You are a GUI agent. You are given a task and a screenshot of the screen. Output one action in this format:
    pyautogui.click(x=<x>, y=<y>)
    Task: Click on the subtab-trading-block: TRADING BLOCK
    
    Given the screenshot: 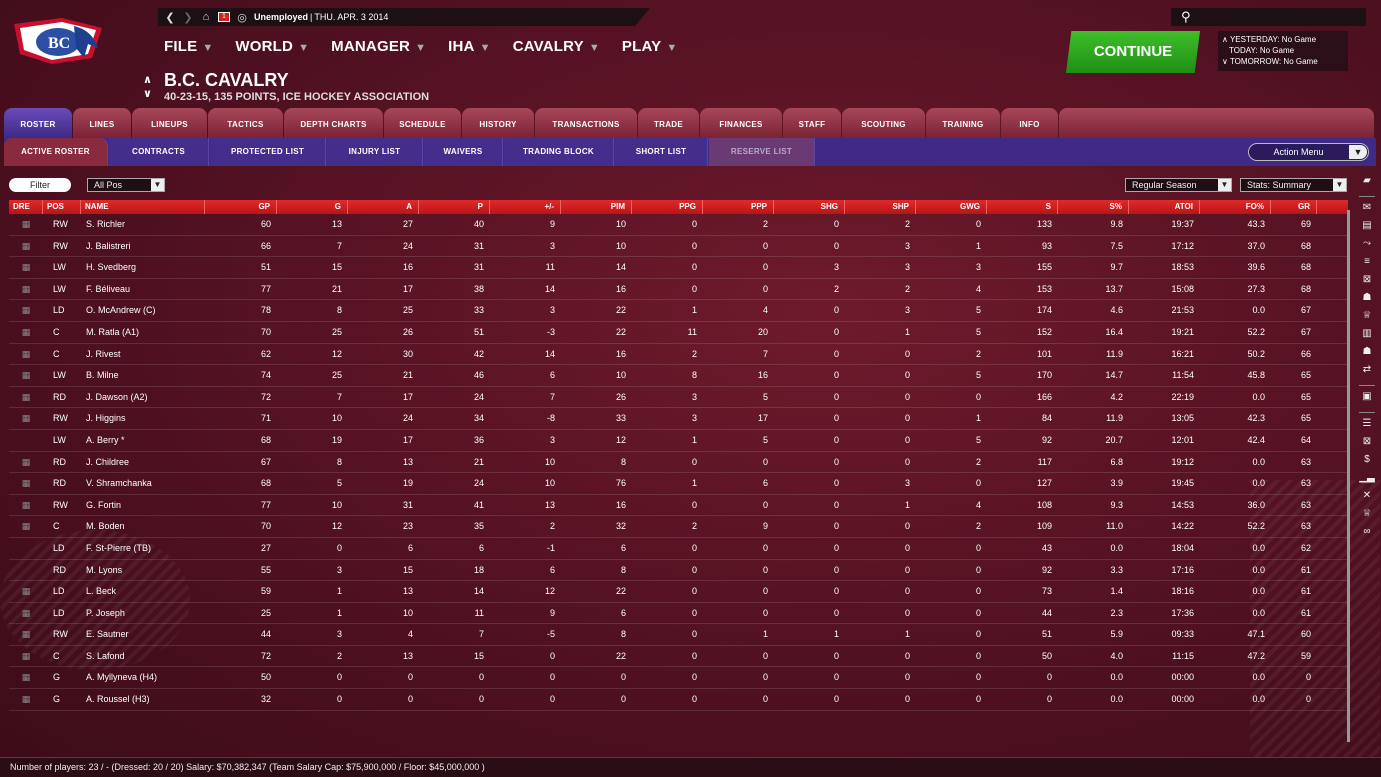 What is the action you would take?
    pyautogui.click(x=559, y=152)
    